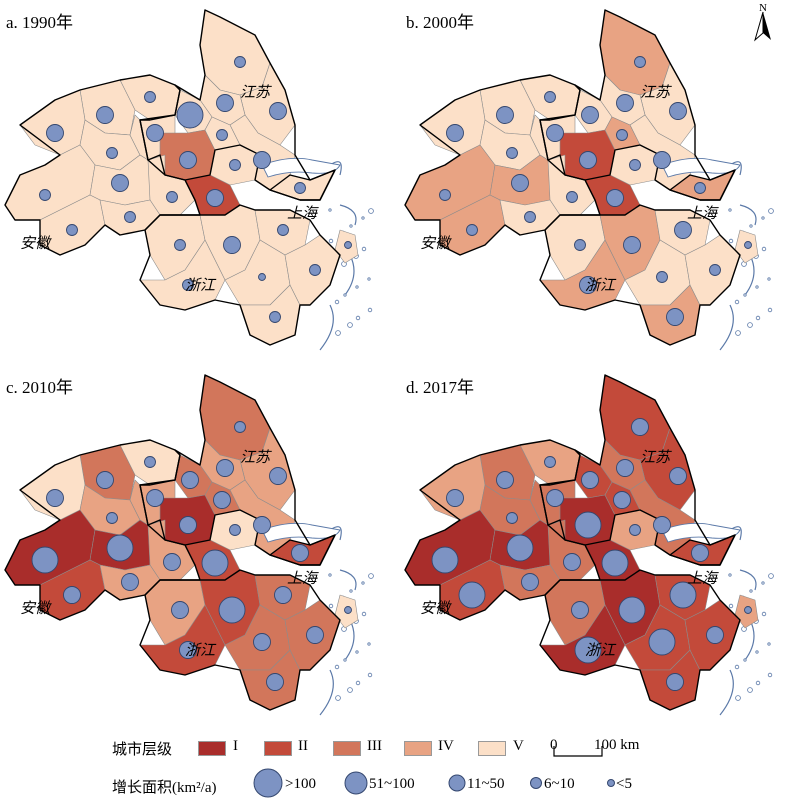 This screenshot has height=801, width=800. Describe the element at coordinates (656, 92) in the screenshot. I see `province-label: 江苏` at that location.